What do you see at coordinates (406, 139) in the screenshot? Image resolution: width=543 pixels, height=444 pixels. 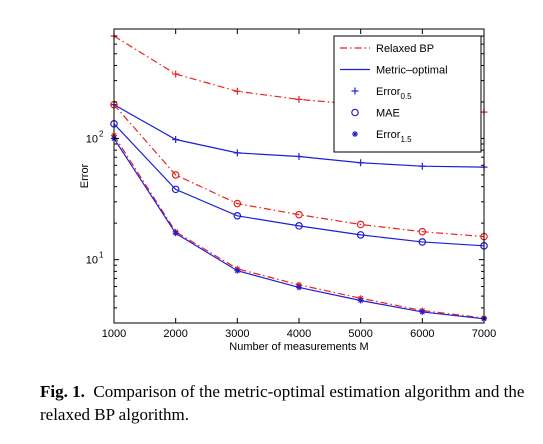 I see `legend-label-subscript: 1.5` at bounding box center [406, 139].